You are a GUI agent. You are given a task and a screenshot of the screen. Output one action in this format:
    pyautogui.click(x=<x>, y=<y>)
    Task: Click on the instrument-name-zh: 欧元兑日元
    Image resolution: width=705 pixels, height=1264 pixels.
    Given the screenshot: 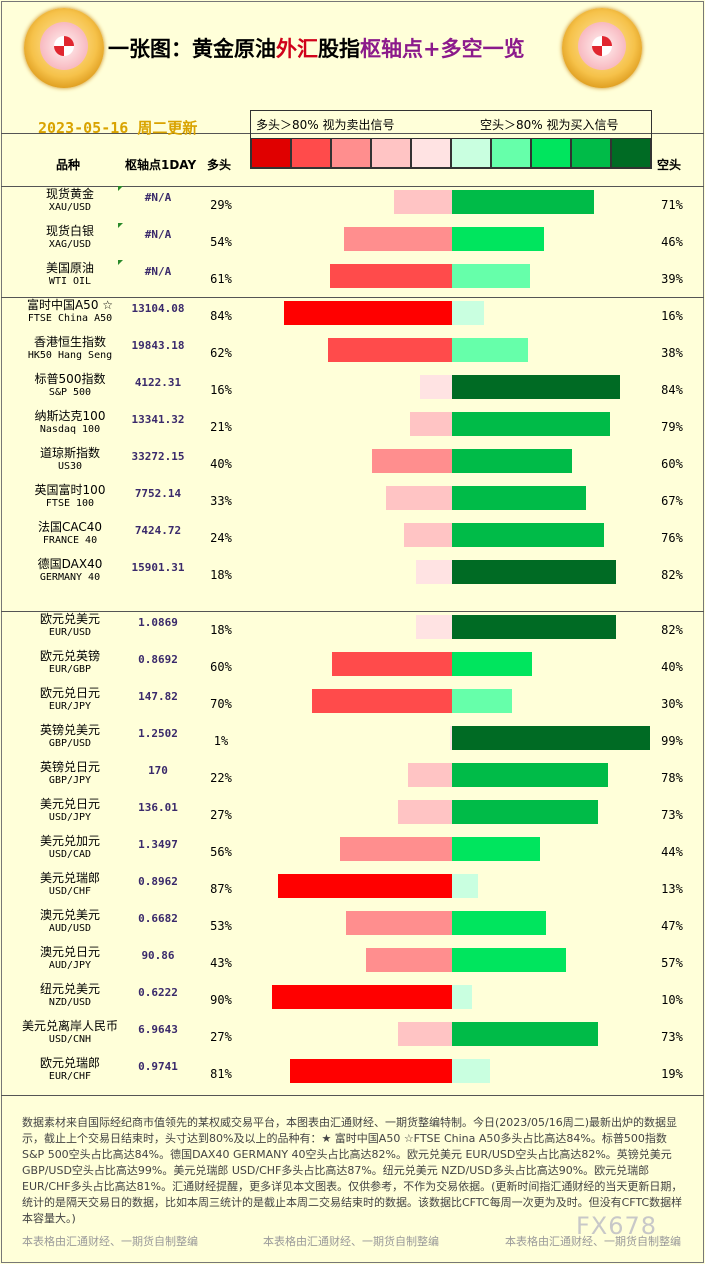 What is the action you would take?
    pyautogui.click(x=69, y=693)
    